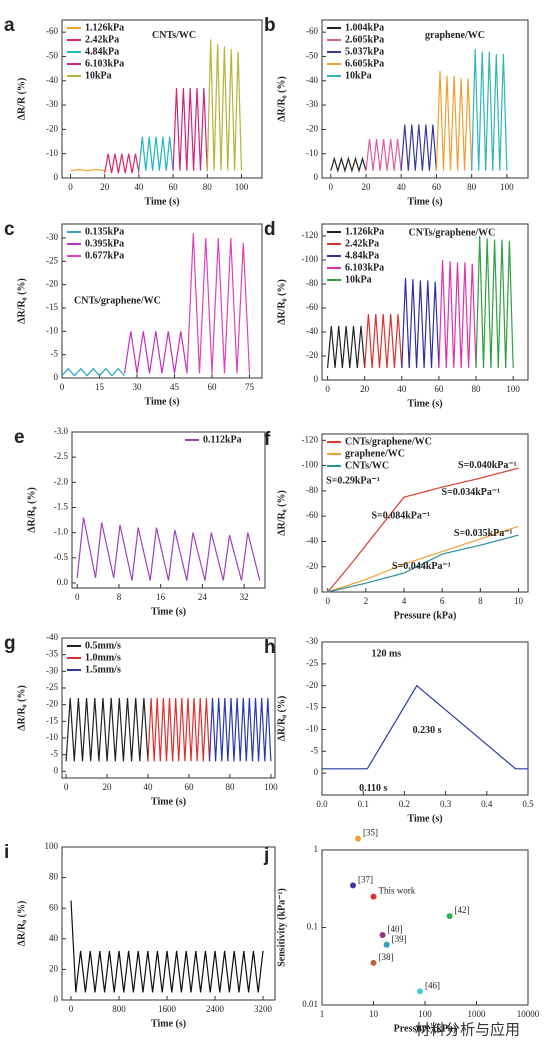 Image resolution: width=544 pixels, height=1046 pixels. Describe the element at coordinates (167, 1009) in the screenshot. I see `x-tick-label: 1600` at that location.